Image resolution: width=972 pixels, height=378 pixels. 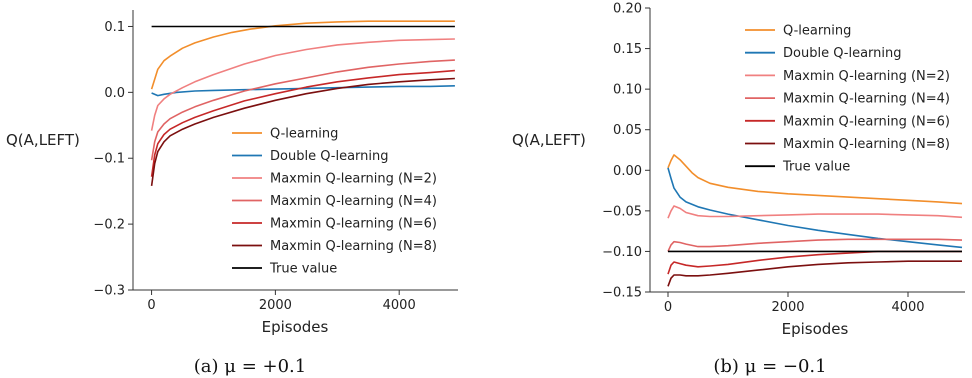 What do you see at coordinates (627, 130) in the screenshot?
I see `panel-b-ytick-label: 0.05` at bounding box center [627, 130].